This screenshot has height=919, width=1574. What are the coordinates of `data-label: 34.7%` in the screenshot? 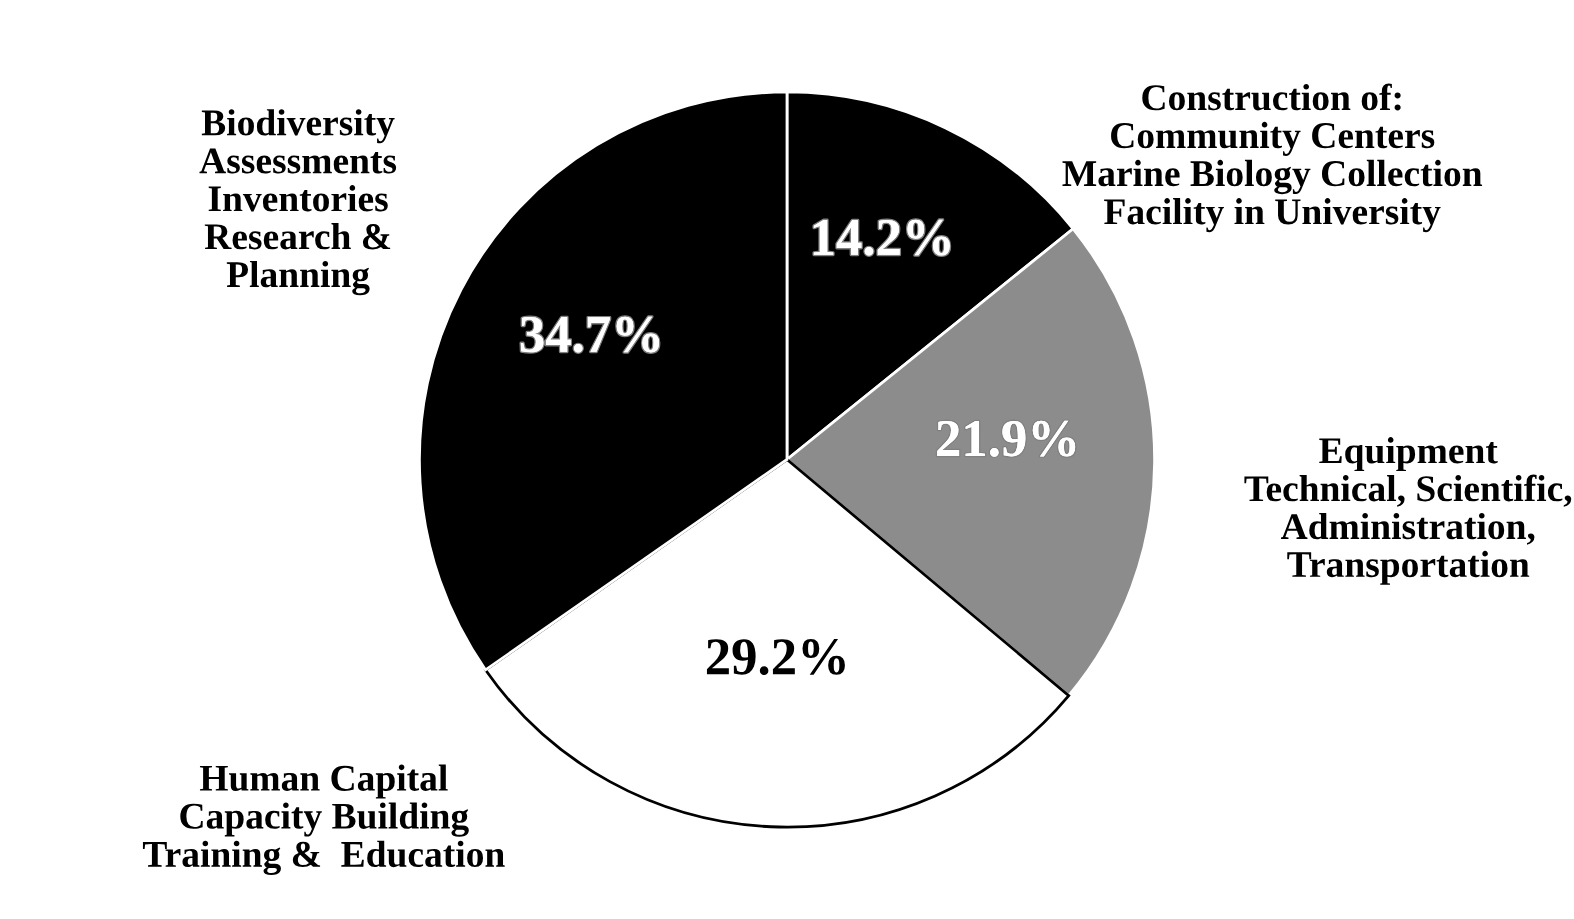 It's located at (590, 334).